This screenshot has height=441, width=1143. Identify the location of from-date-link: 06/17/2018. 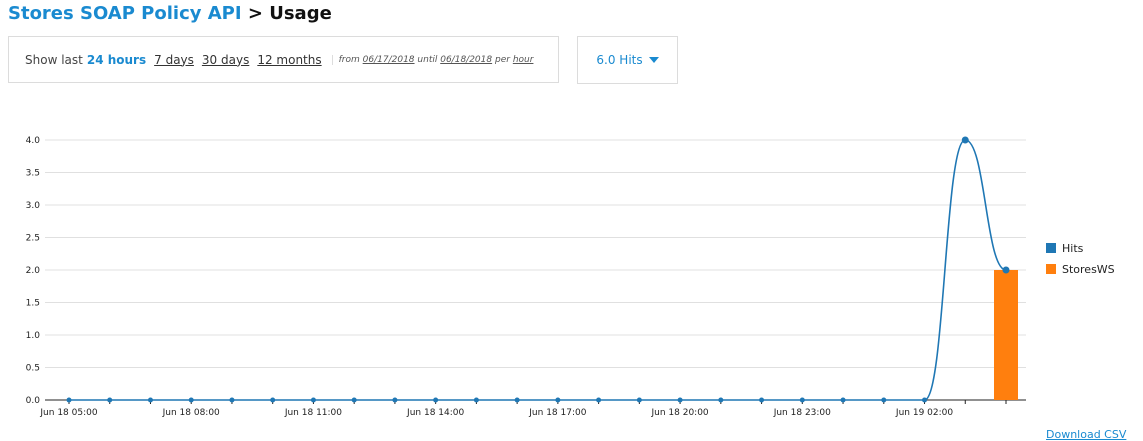
(388, 59).